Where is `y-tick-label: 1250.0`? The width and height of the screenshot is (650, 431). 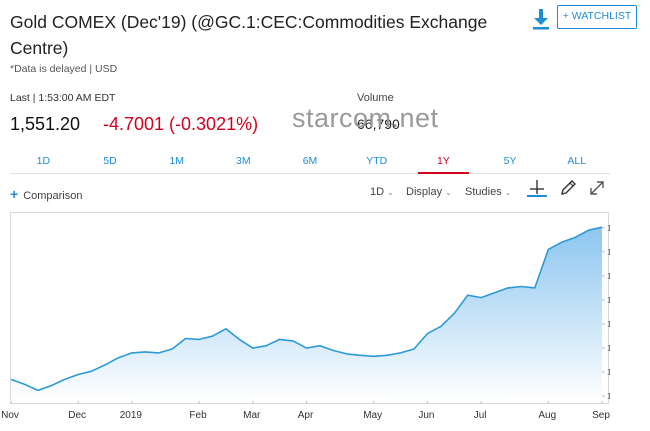
y-tick-label: 1250.0 is located at coordinates (608, 372).